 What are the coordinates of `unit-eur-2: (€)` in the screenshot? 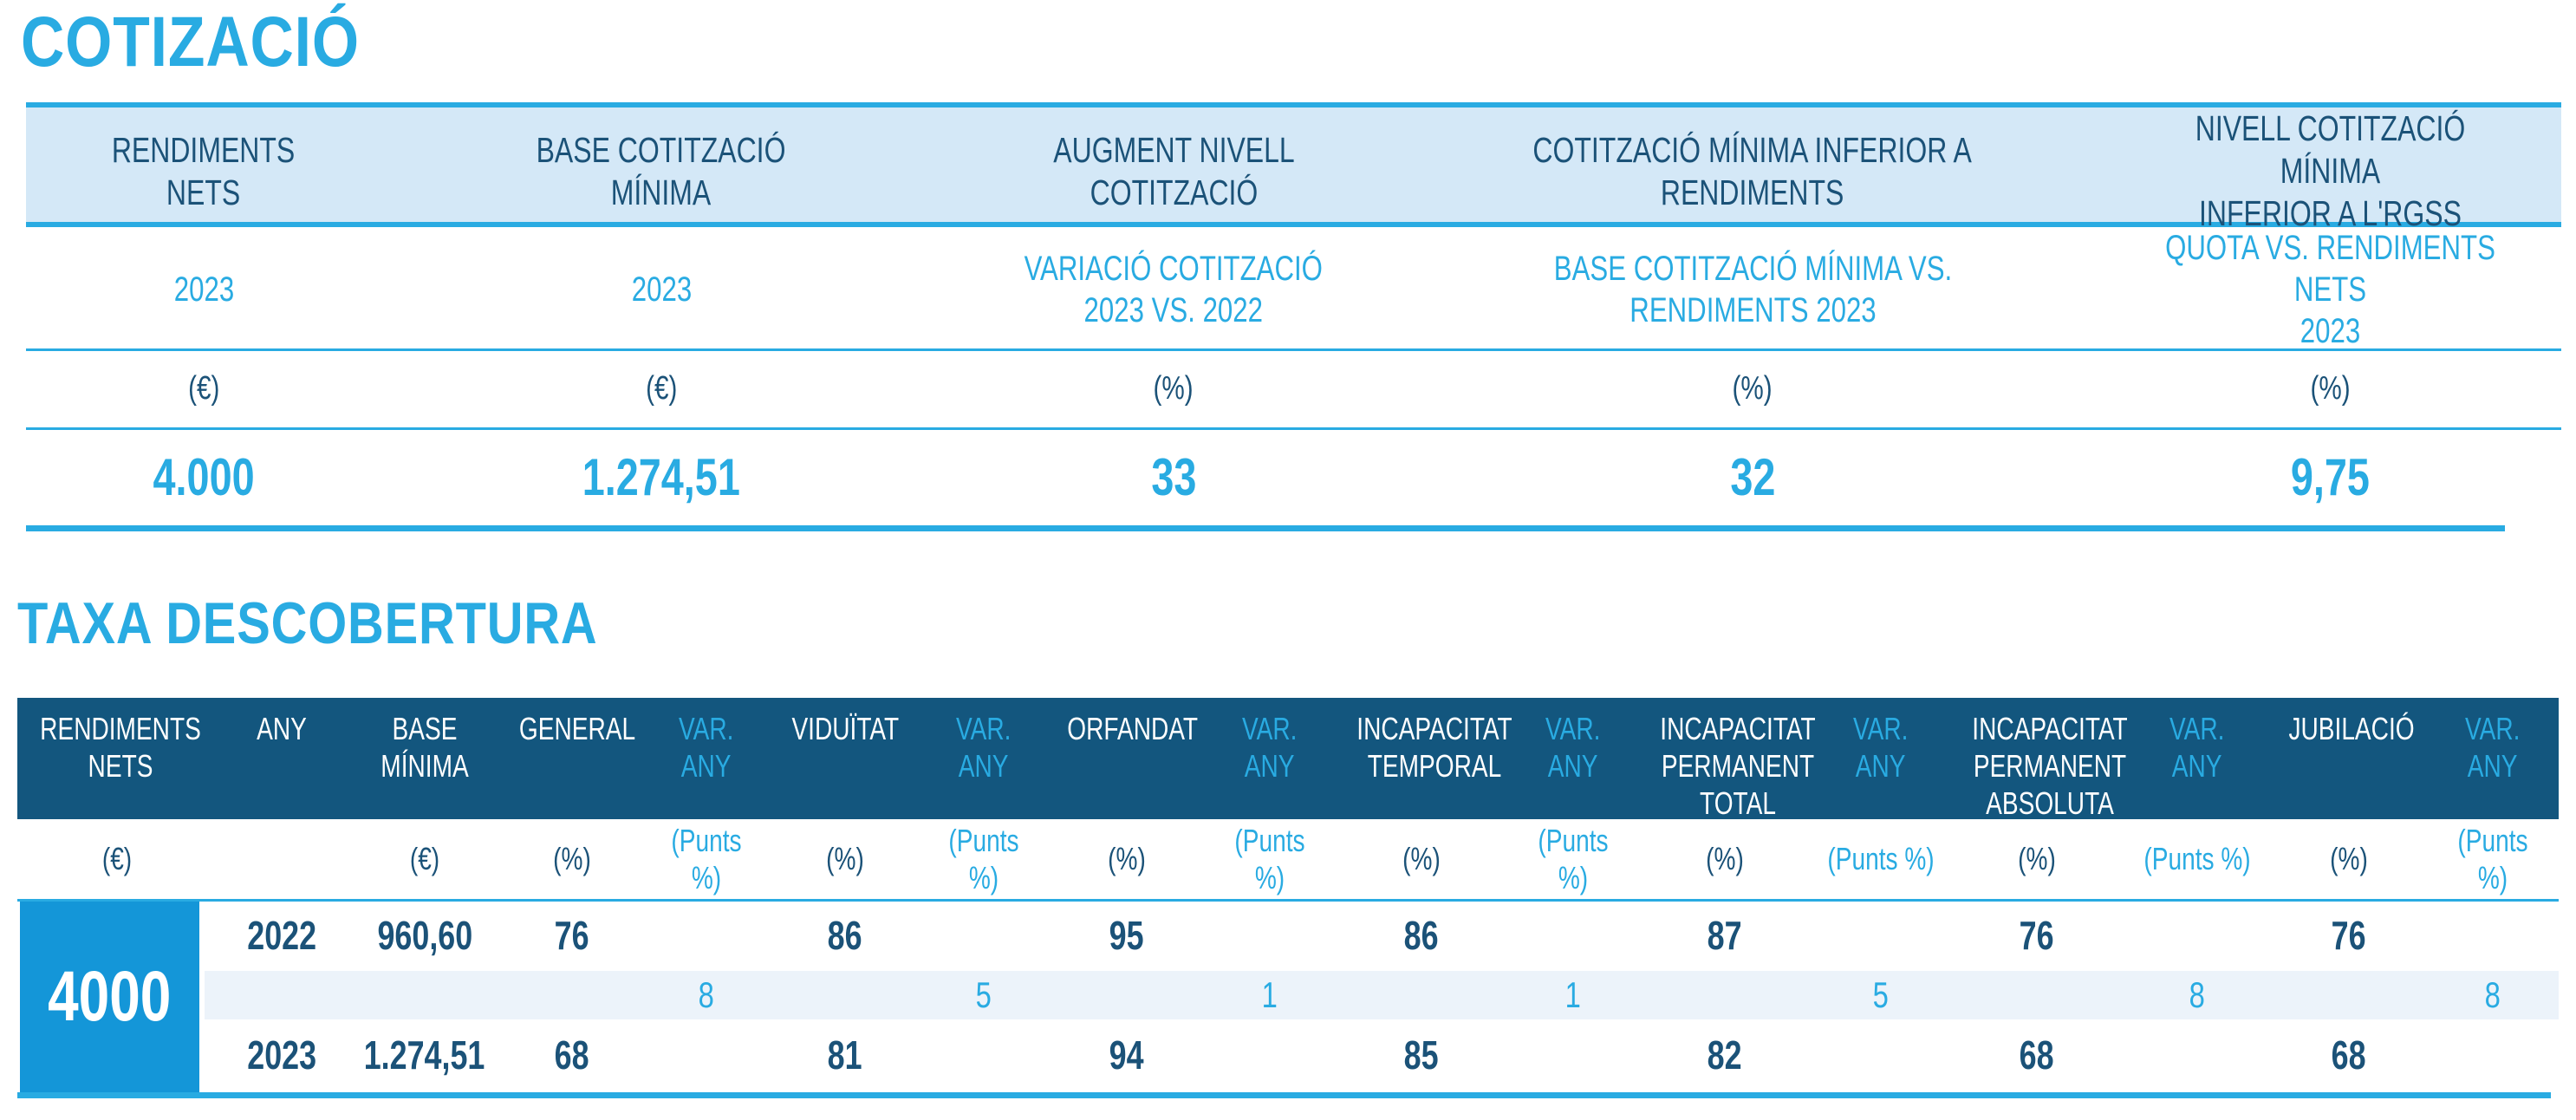 It's located at (661, 388).